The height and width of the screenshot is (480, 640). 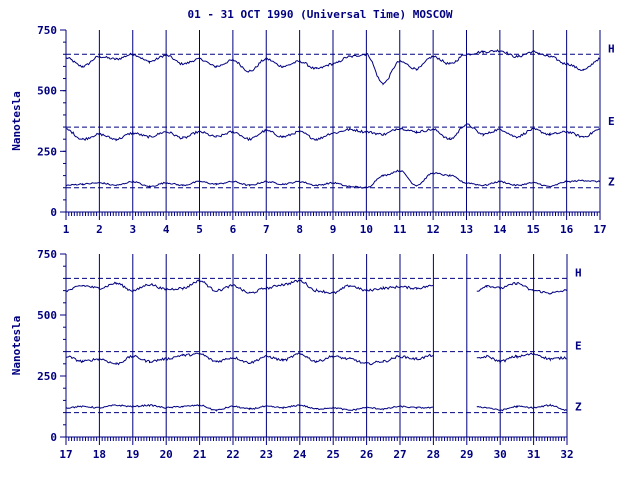 I want to click on x-tick-label: 12, so click(x=433, y=229).